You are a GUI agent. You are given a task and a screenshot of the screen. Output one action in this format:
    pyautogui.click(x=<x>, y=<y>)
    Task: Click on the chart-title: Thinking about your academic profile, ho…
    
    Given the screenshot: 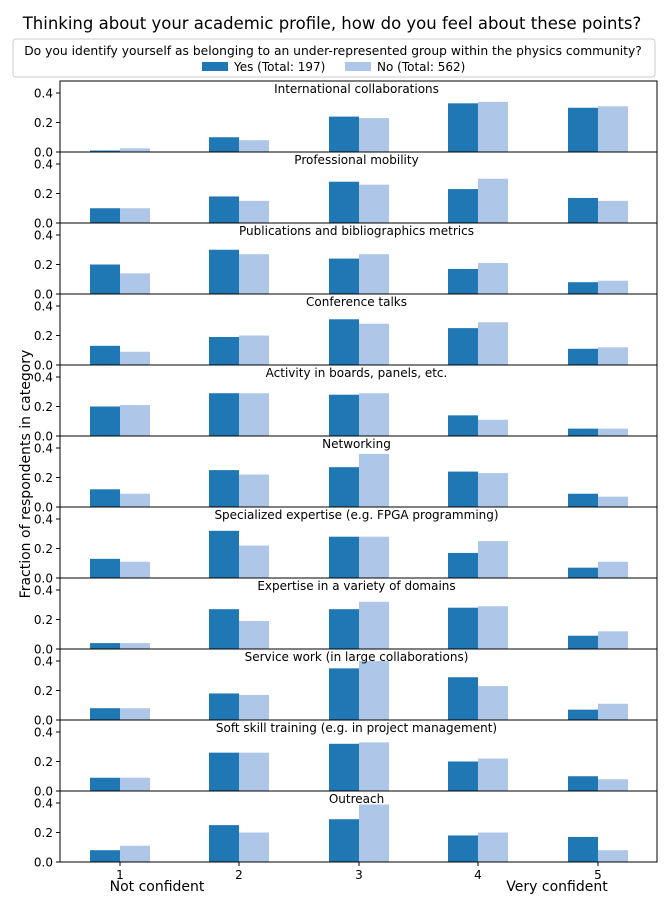 What is the action you would take?
    pyautogui.click(x=332, y=23)
    